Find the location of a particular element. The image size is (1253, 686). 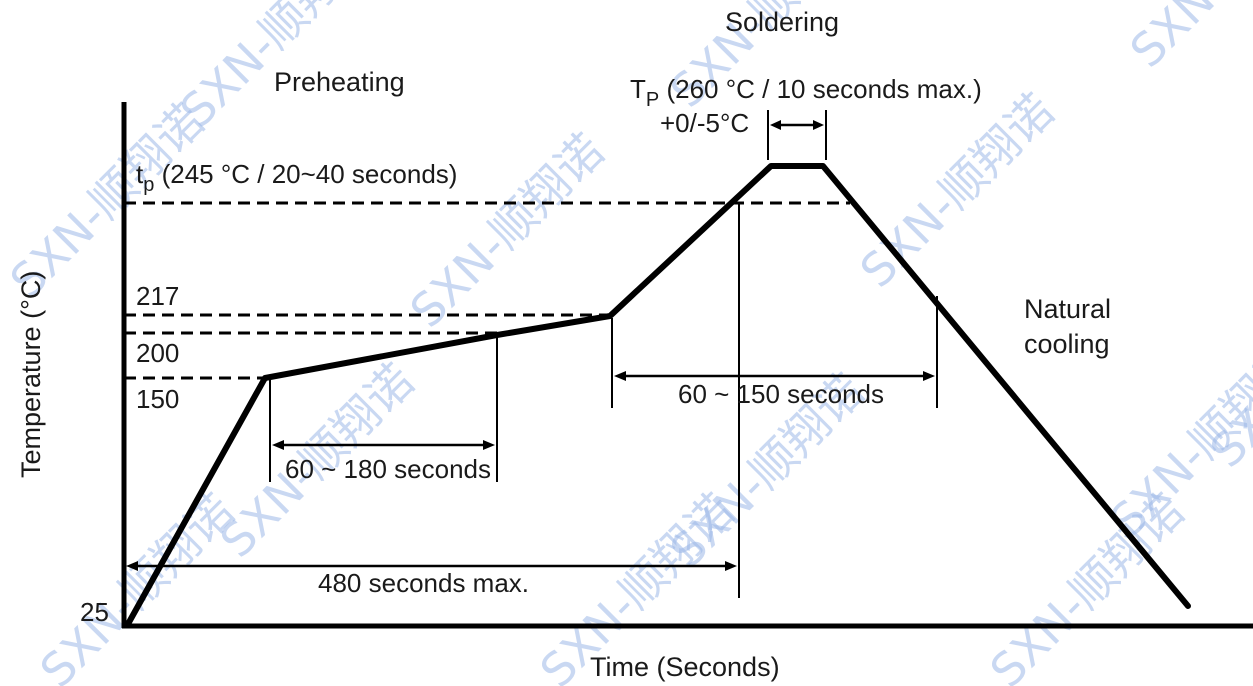

temp-217-label: 217 is located at coordinates (157, 296).